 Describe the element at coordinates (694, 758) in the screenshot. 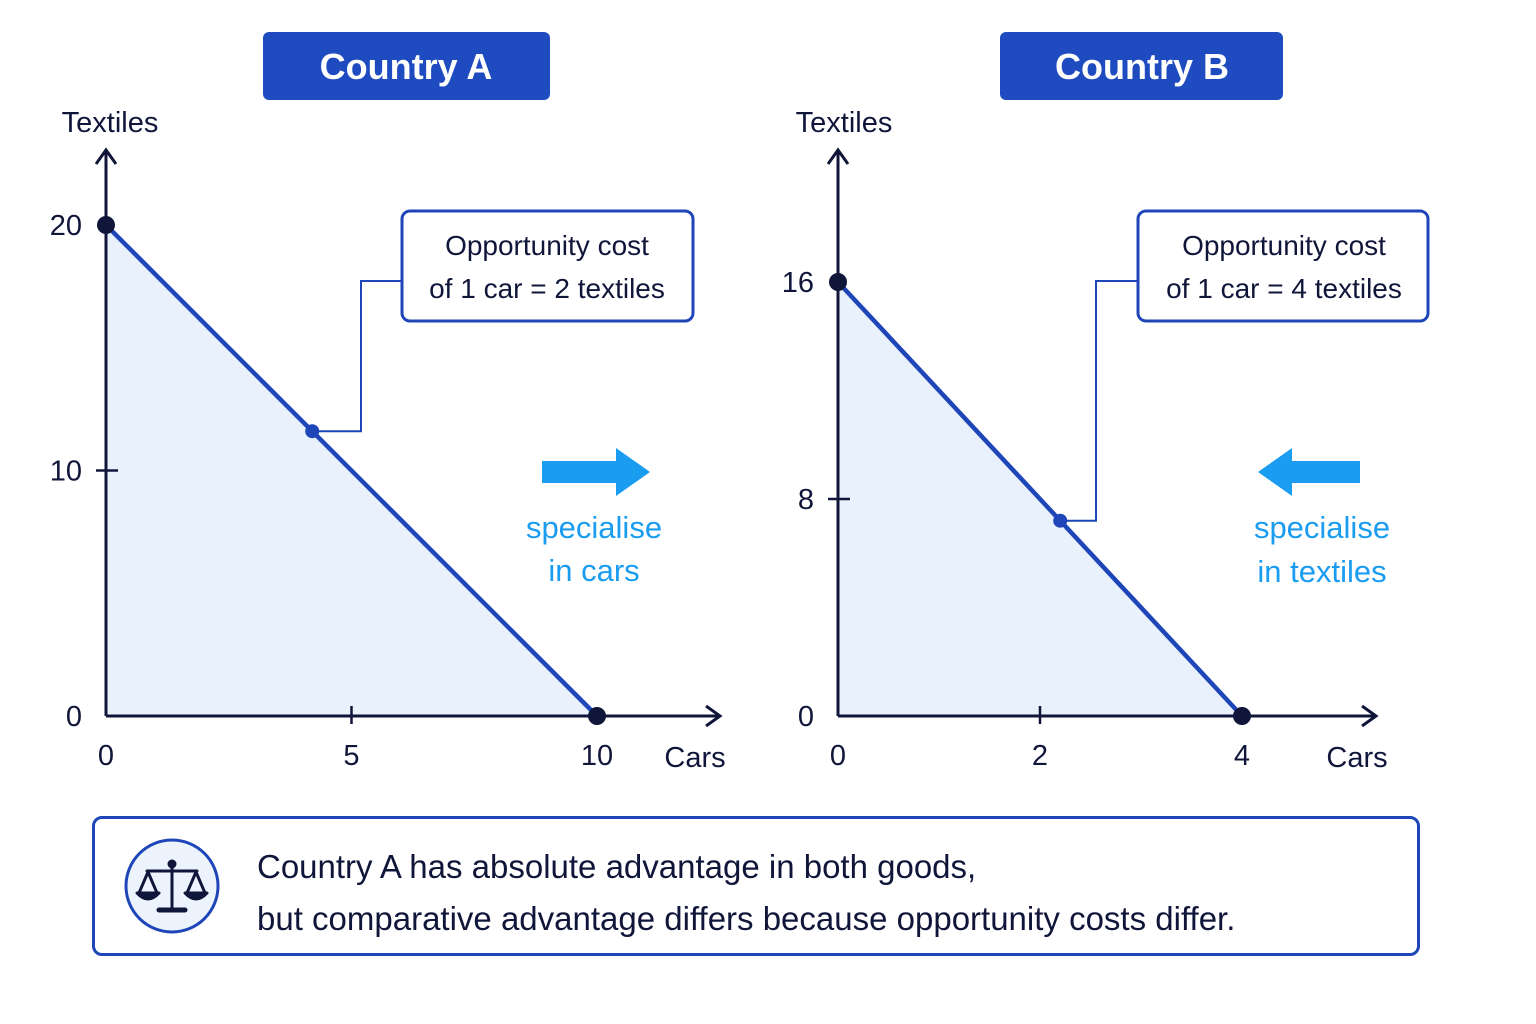

I see `panel-a-x-axis-label: Cars` at that location.